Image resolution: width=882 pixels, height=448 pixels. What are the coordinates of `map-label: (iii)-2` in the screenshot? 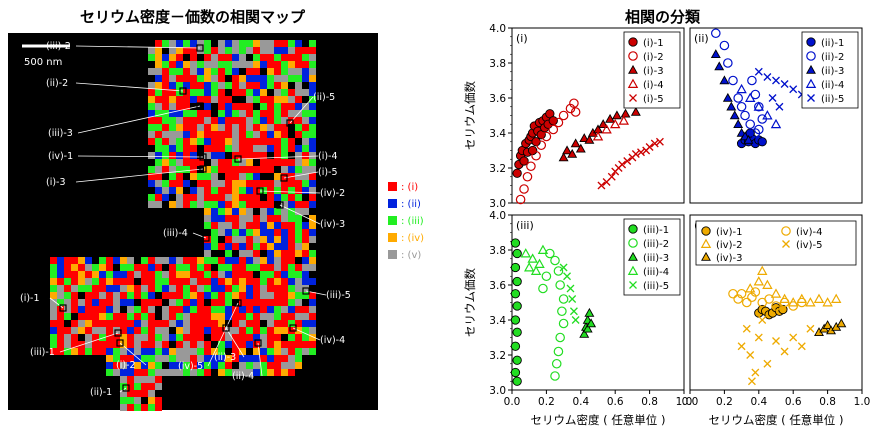 It's located at (58, 46).